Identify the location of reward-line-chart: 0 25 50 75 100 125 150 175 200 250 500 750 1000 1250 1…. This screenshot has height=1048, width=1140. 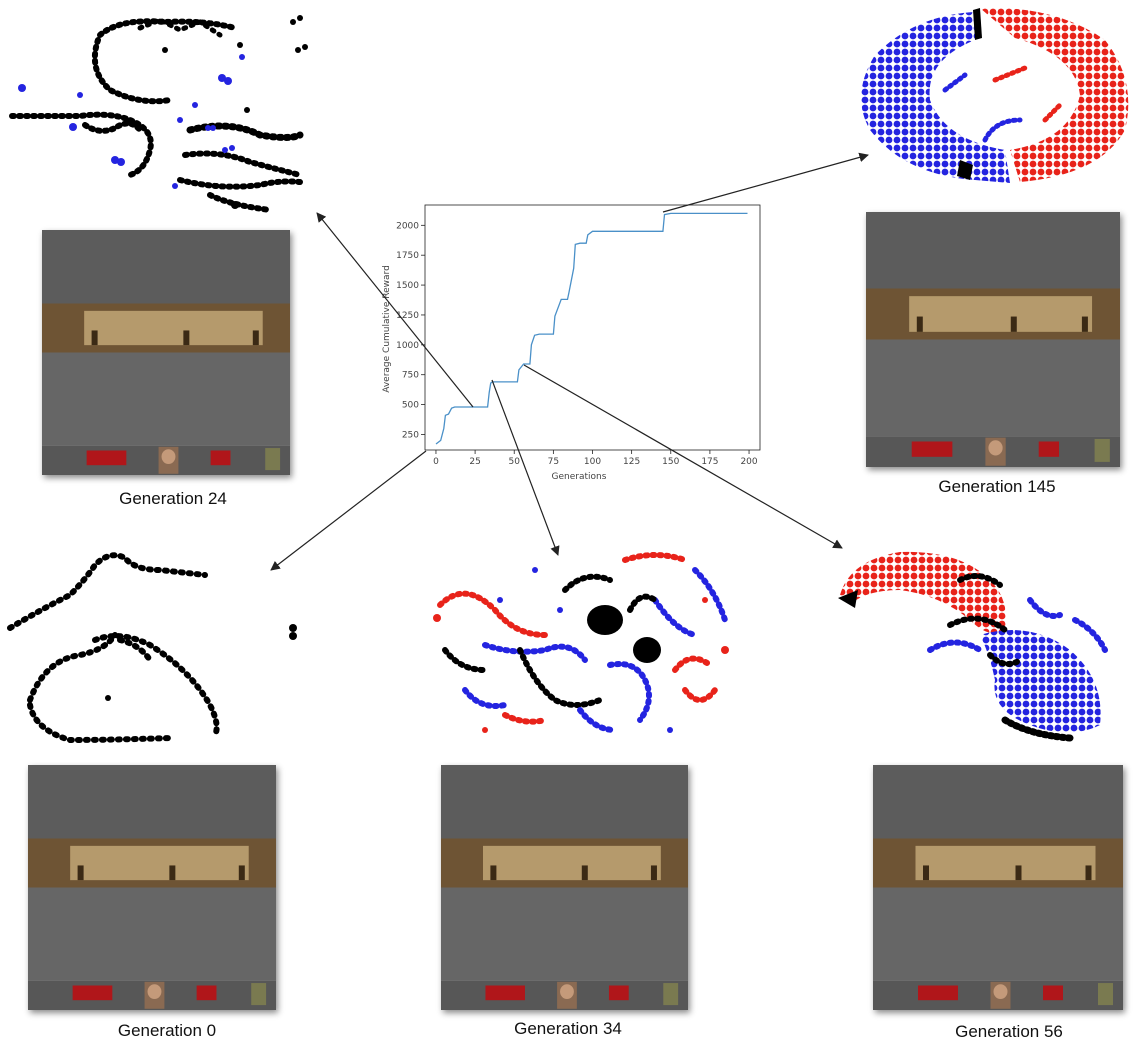
(571, 343).